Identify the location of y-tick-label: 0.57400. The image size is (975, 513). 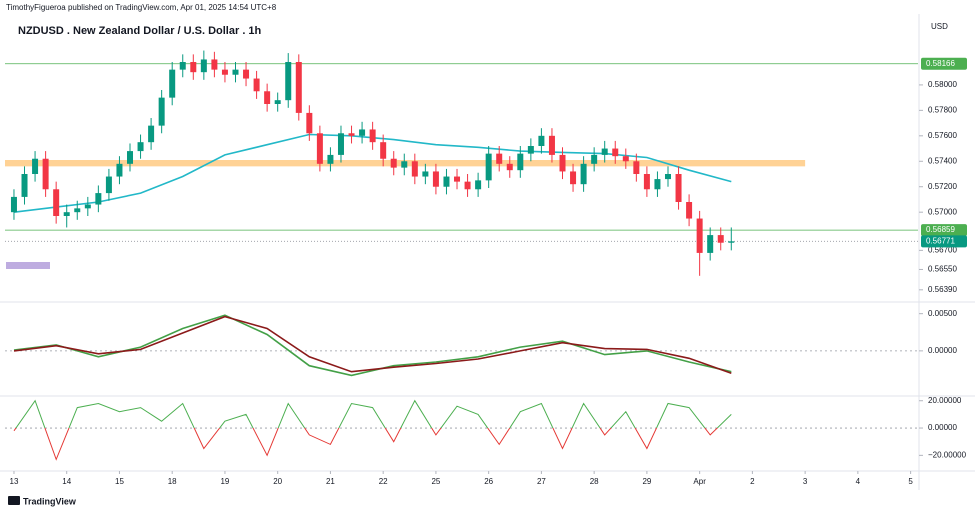
(942, 160).